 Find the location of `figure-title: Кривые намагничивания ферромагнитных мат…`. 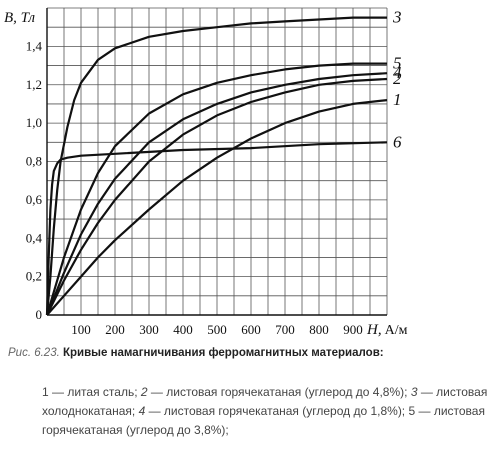

figure-title: Кривые намагничивания ферромагнитных мат… is located at coordinates (223, 353).